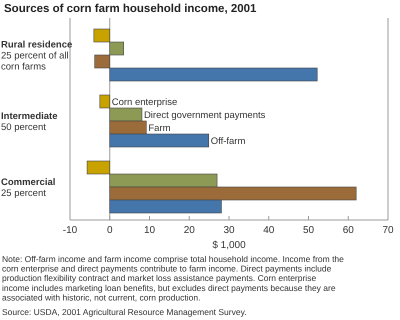  I want to click on series-label: Farm, so click(159, 128).